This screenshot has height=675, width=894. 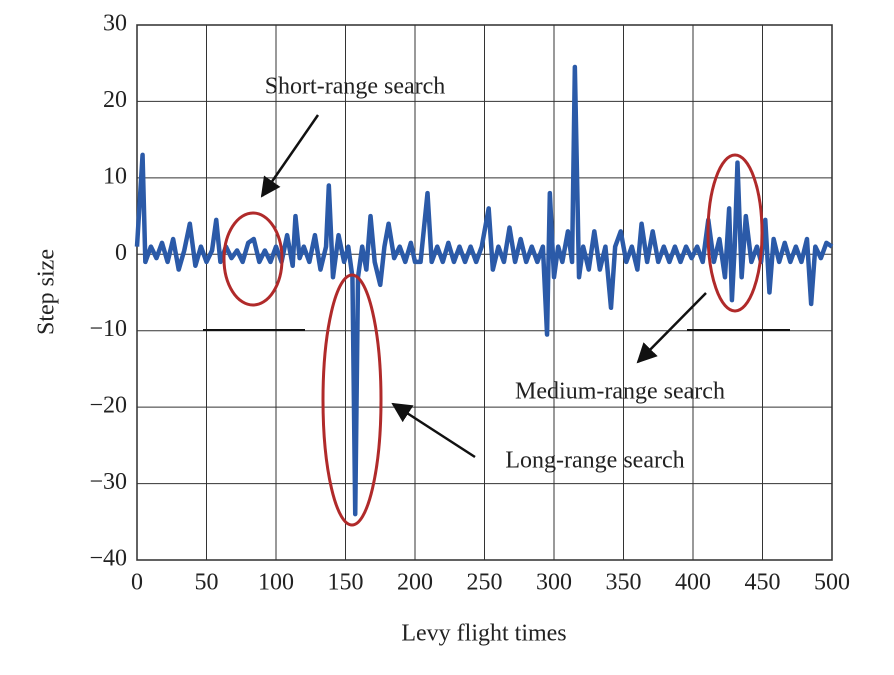 What do you see at coordinates (763, 583) in the screenshot?
I see `x-tick-label: 450` at bounding box center [763, 583].